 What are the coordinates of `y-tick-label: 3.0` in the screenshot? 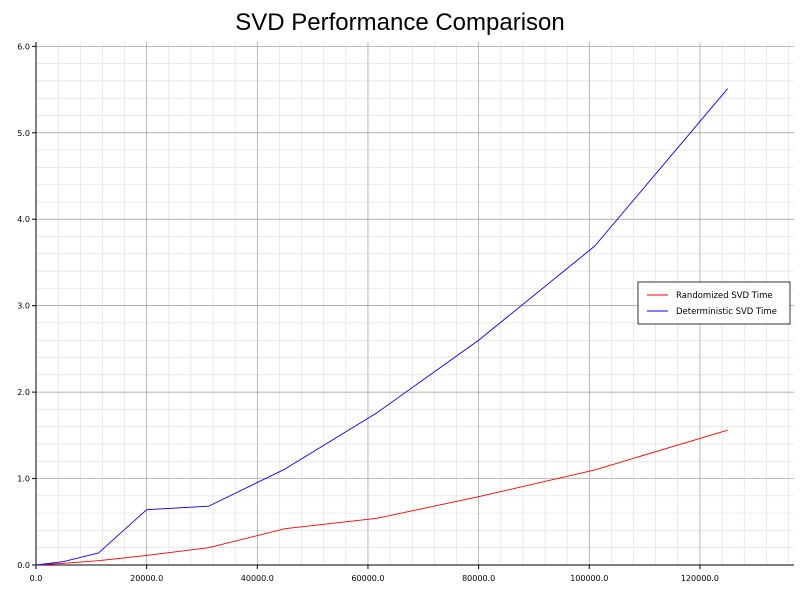 It's located at (23, 306).